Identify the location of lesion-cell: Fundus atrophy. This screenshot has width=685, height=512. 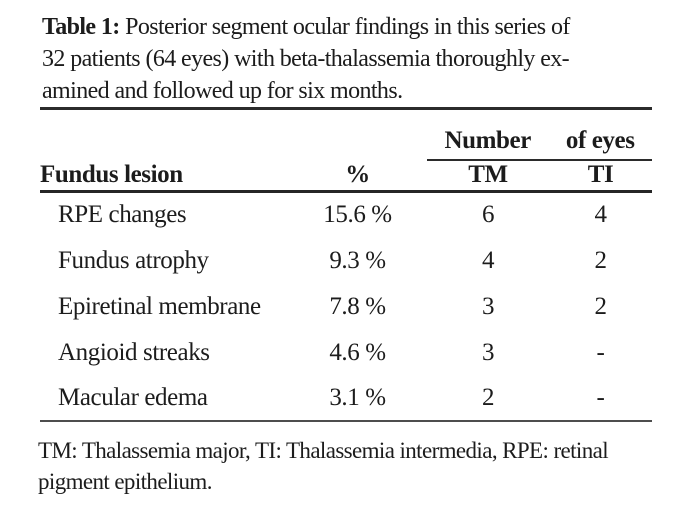
(133, 260).